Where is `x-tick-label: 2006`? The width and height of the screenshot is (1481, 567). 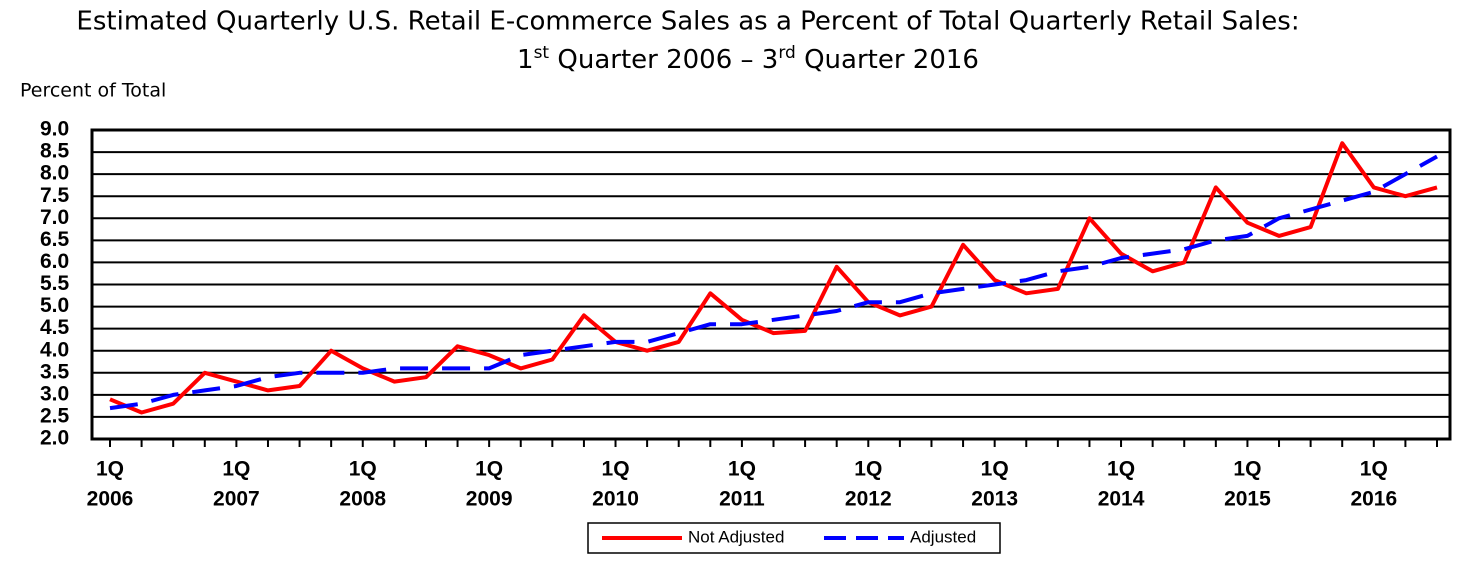
x-tick-label: 2006 is located at coordinates (110, 499).